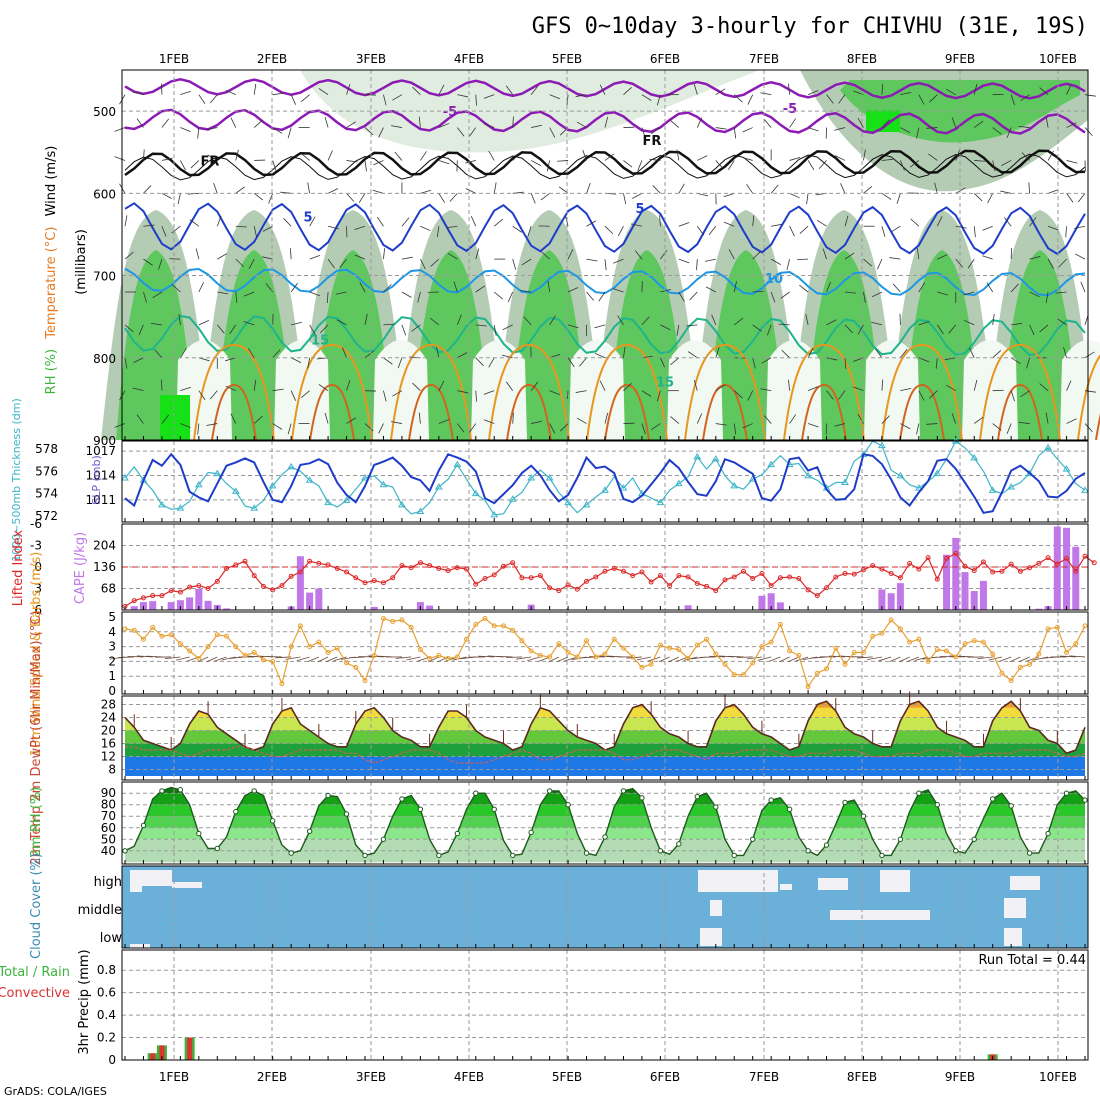 This screenshot has width=1100, height=1100. What do you see at coordinates (36, 906) in the screenshot?
I see `cloud-cover-label: Cloud Cover (%)` at bounding box center [36, 906].